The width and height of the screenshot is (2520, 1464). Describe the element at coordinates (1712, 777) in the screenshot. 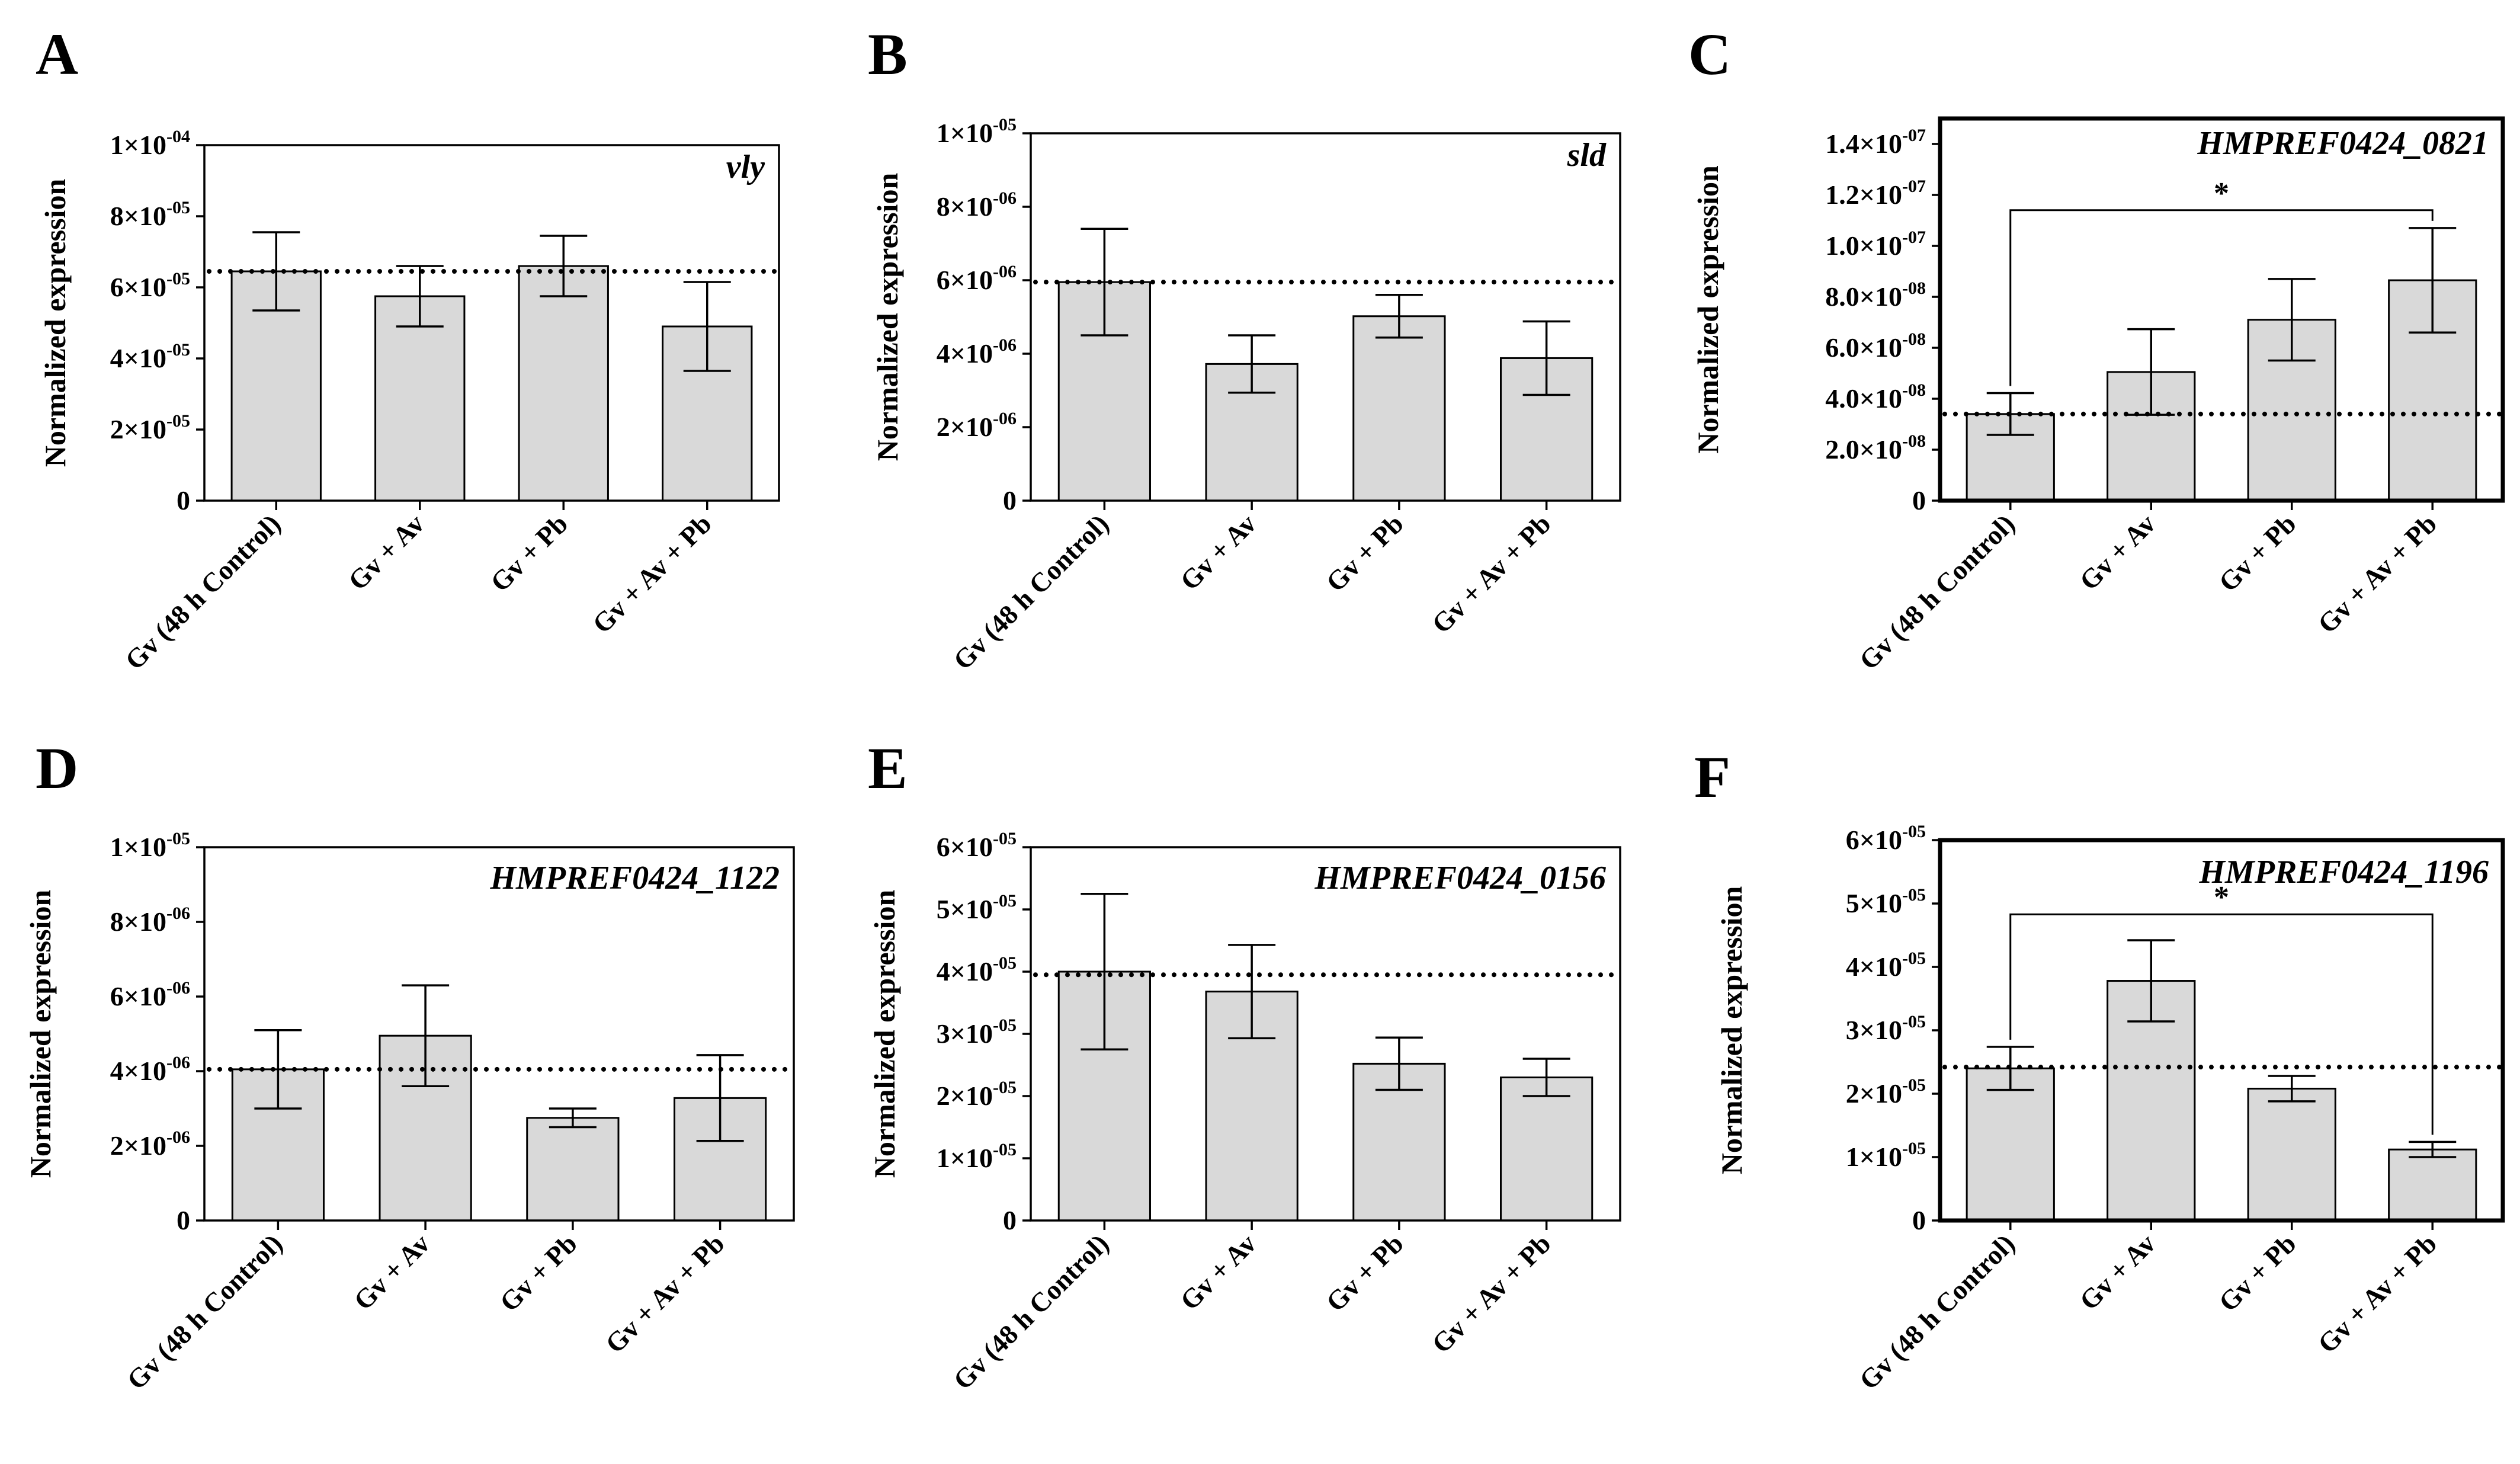

I see `panel-letter-f: F` at that location.